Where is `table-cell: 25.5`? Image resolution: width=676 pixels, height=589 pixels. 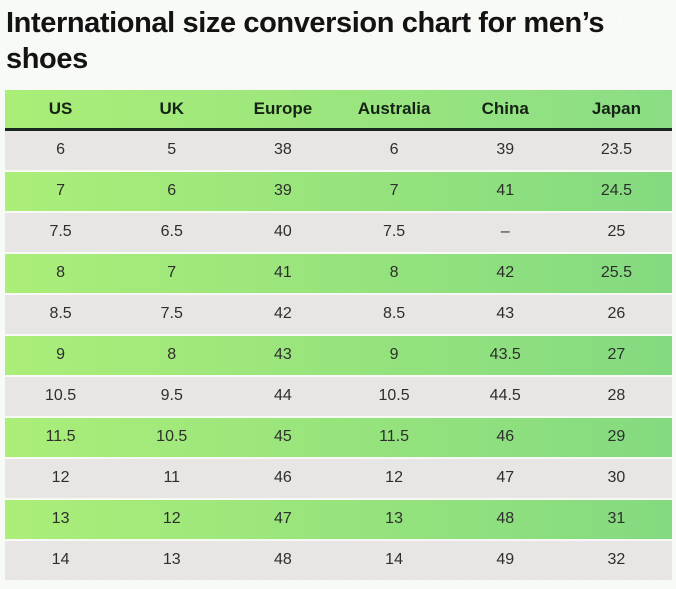
table-cell: 25.5 is located at coordinates (616, 273).